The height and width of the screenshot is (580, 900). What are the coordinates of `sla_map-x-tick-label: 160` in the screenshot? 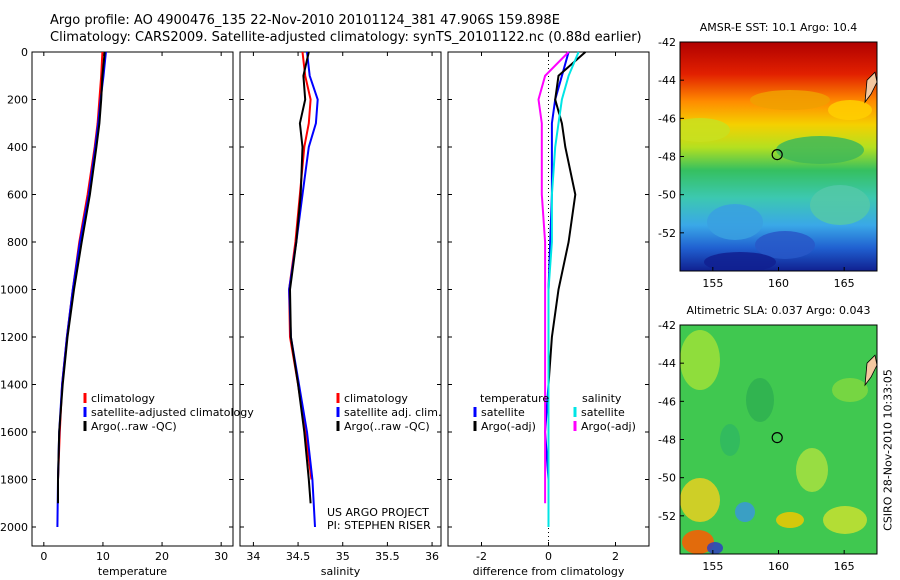 It's located at (778, 566).